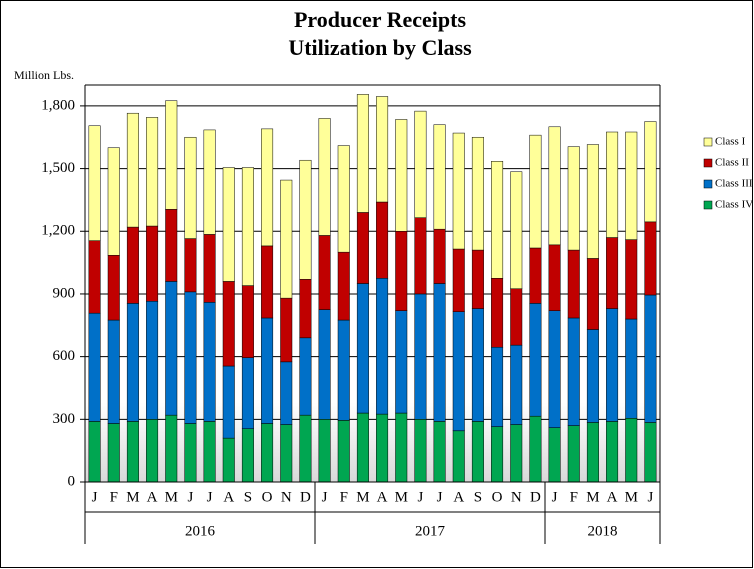  What do you see at coordinates (732, 163) in the screenshot?
I see `legend-label: Class II` at bounding box center [732, 163].